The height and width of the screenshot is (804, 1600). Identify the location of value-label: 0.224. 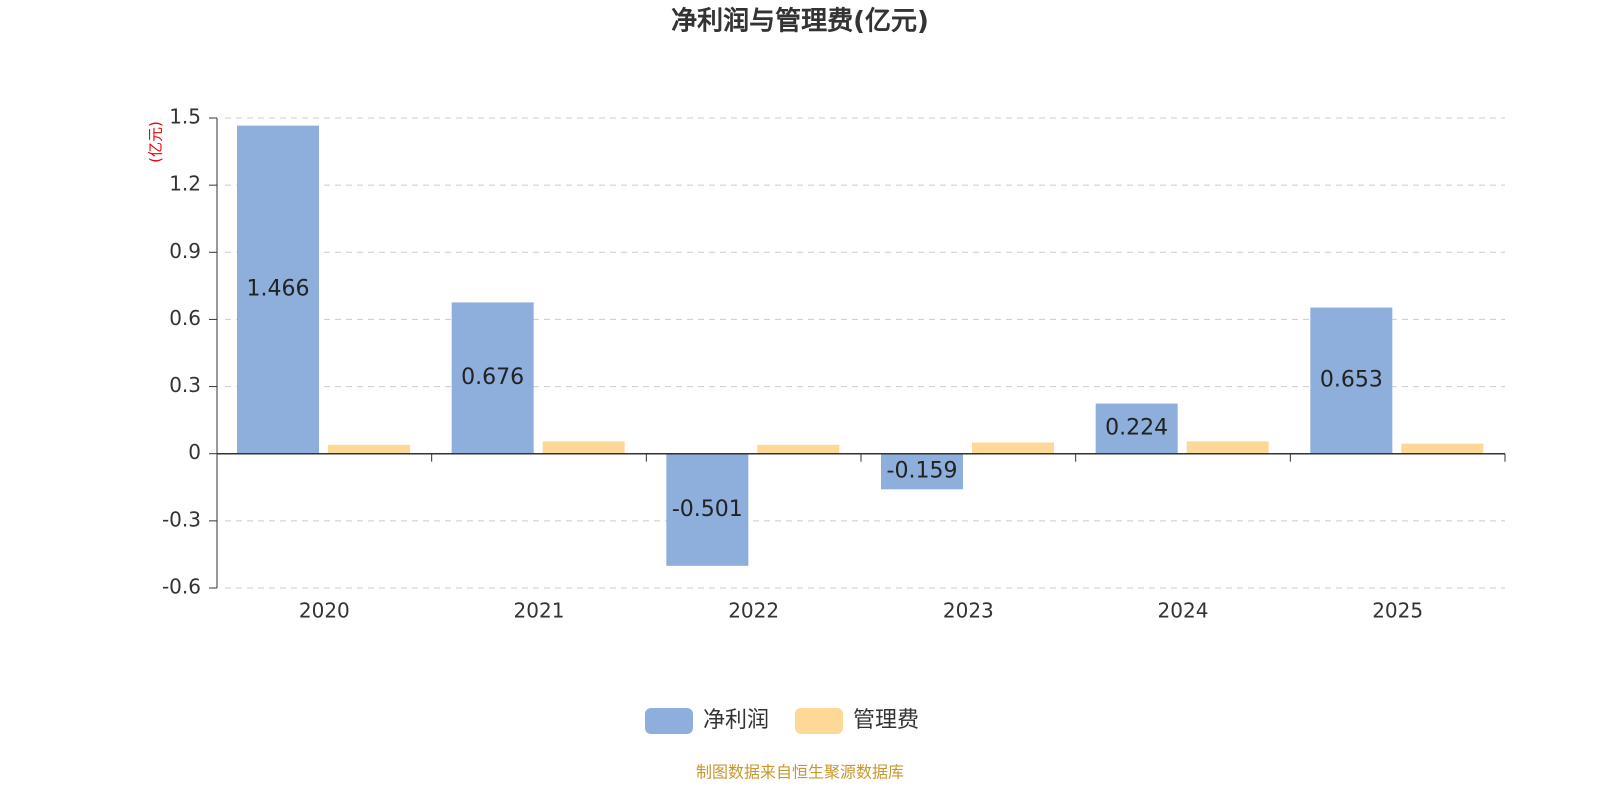
(1136, 428).